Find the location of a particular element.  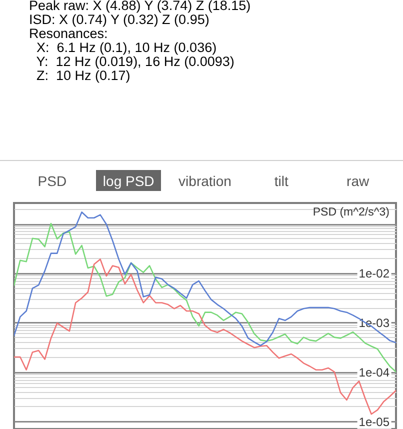

text: tilt is located at coordinates (281, 180).